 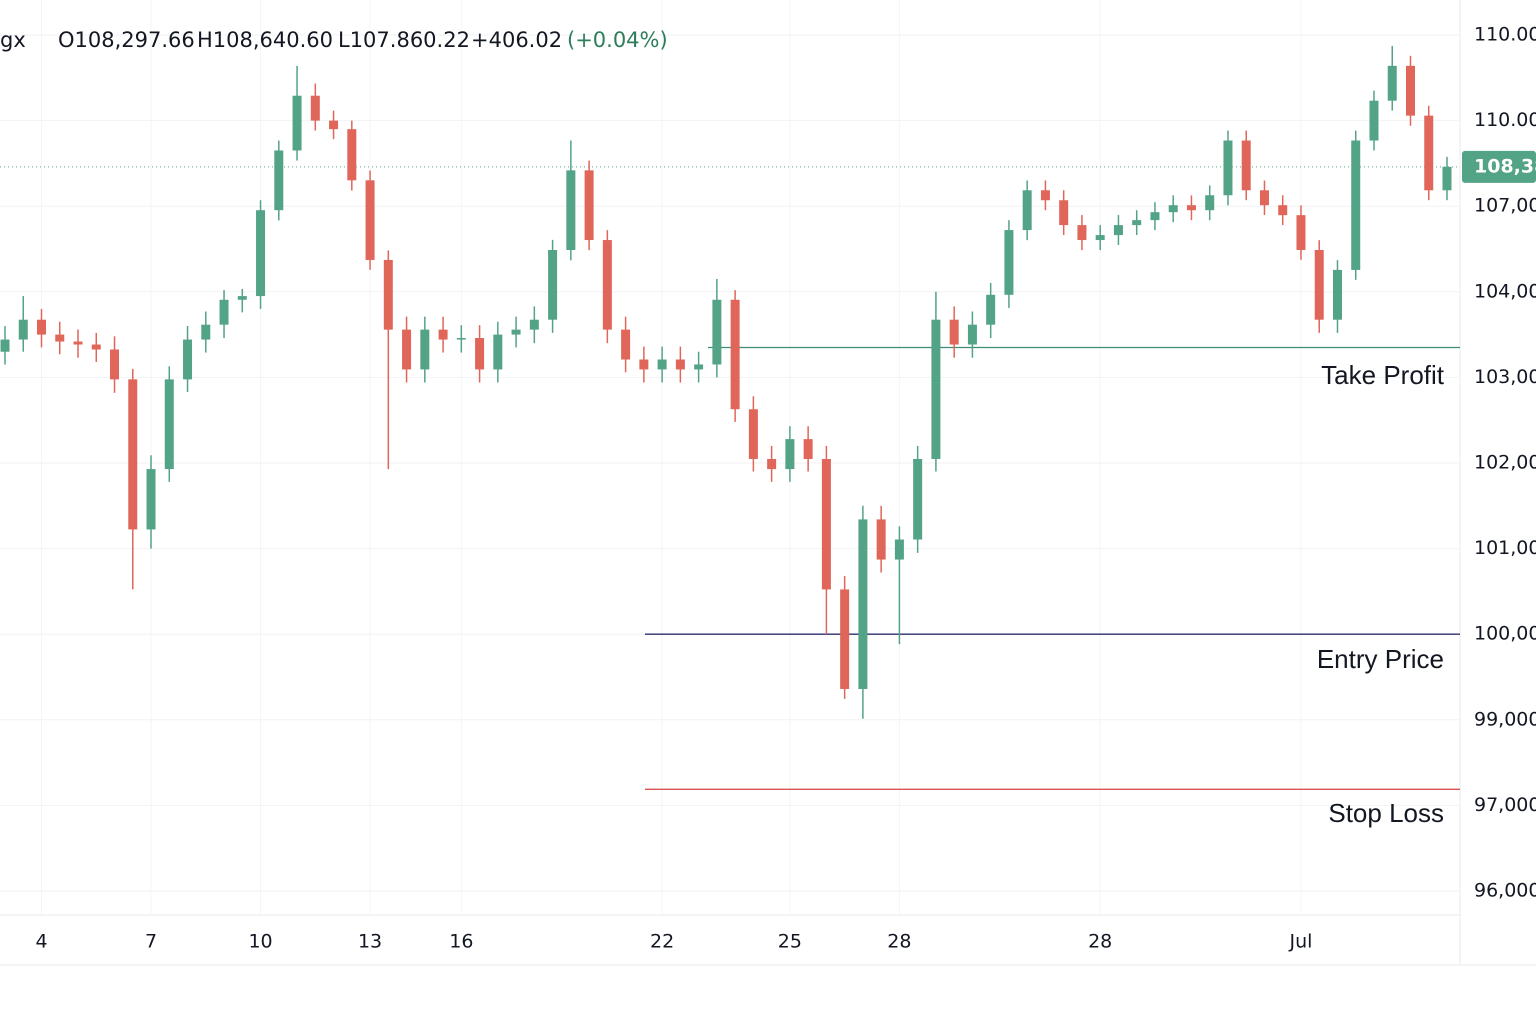 I want to click on y-tick-label: 100,00, so click(x=1505, y=634).